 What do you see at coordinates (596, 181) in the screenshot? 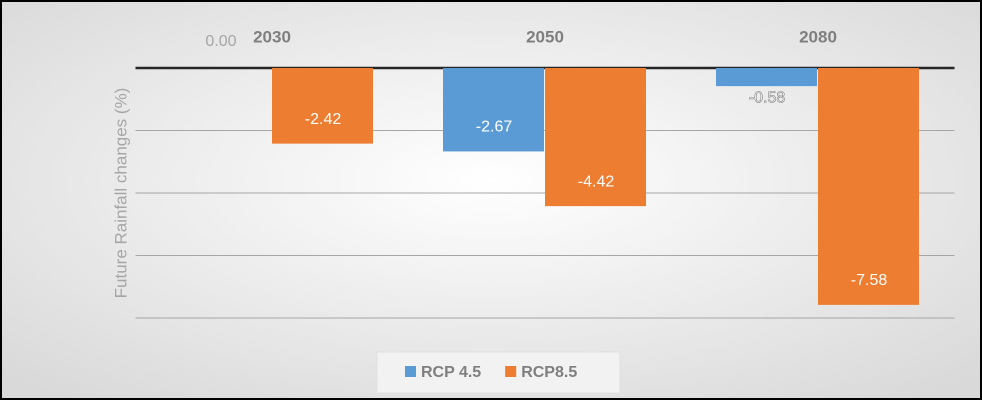
I see `data-label: -4.42` at bounding box center [596, 181].